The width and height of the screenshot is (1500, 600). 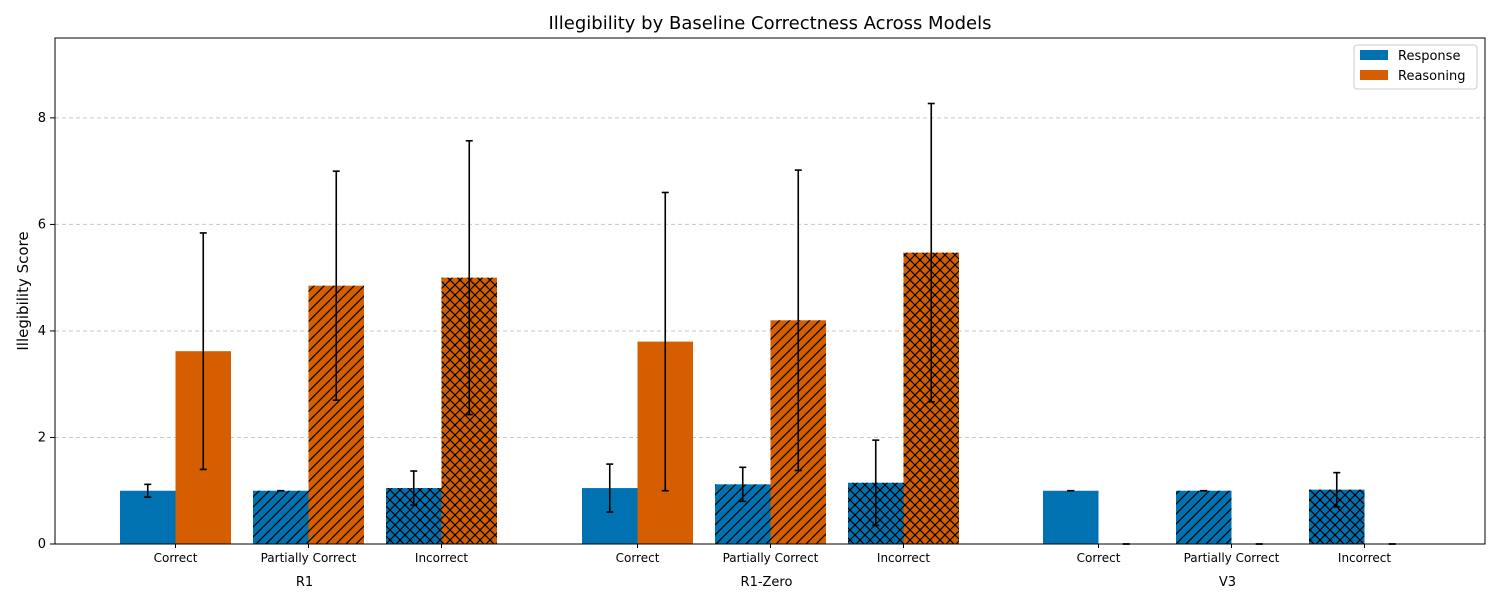 I want to click on legend-label-reasoning: Reasoning, so click(x=1431, y=76).